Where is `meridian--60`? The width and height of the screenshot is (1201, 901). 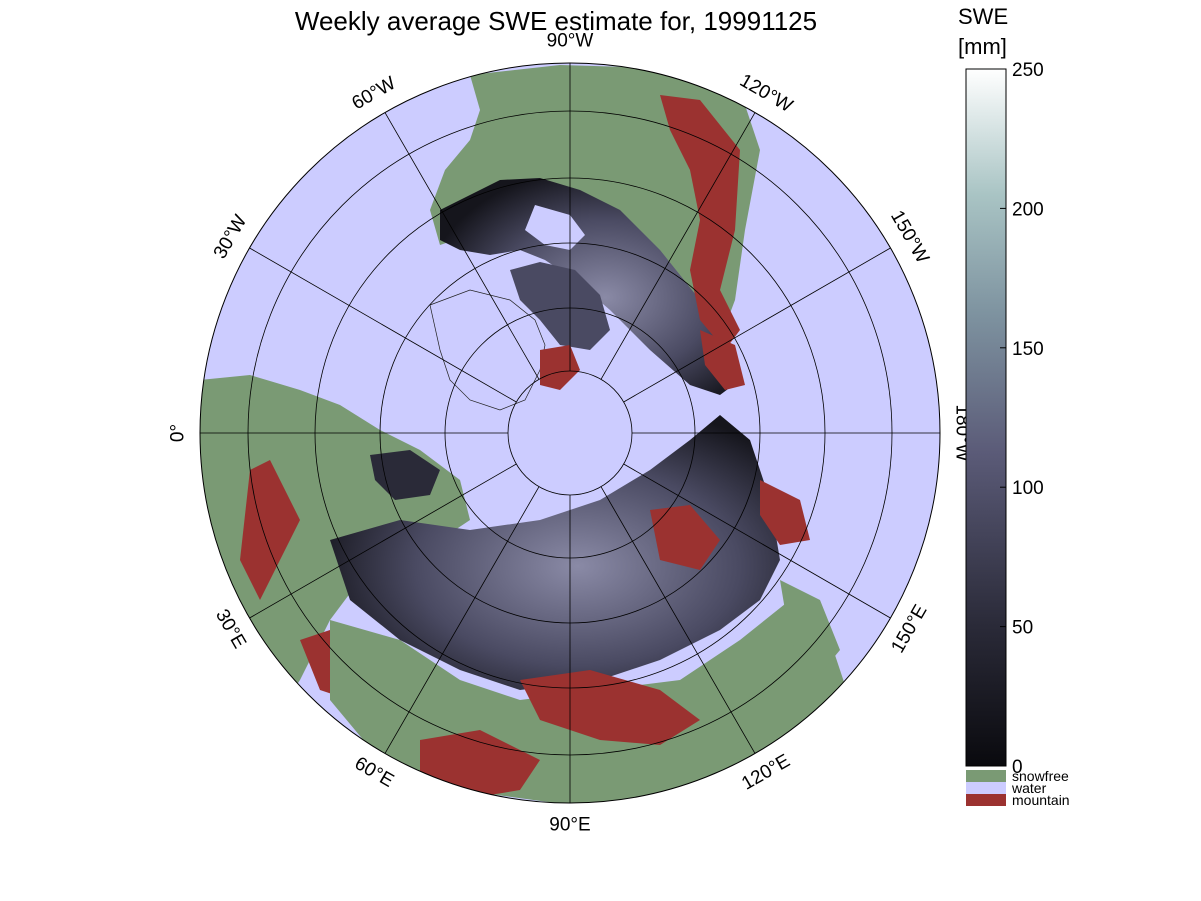 meridian--60 is located at coordinates (462, 246).